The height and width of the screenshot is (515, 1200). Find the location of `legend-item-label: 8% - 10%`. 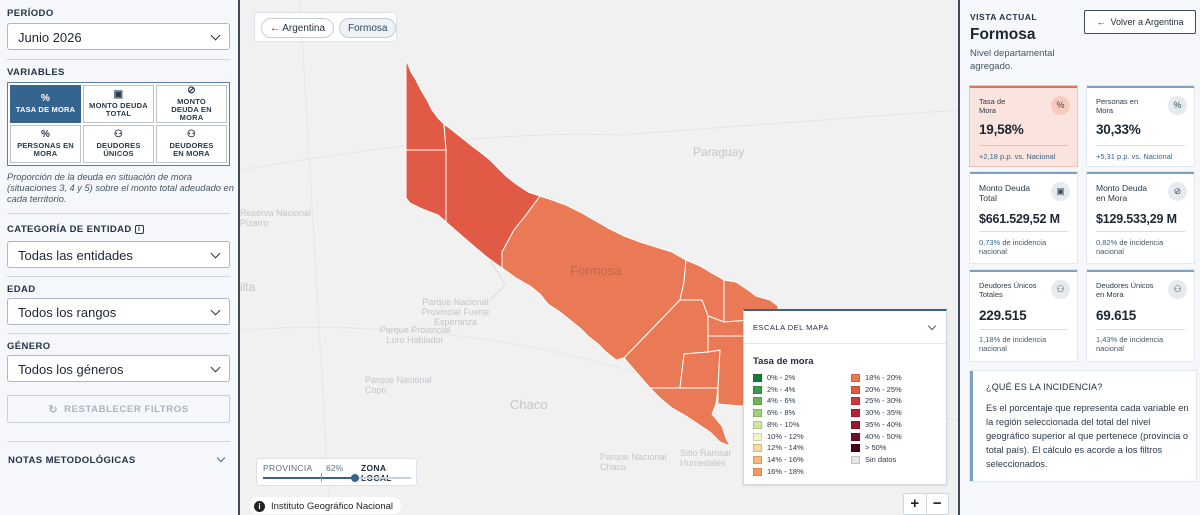

legend-item-label: 8% - 10% is located at coordinates (783, 424).